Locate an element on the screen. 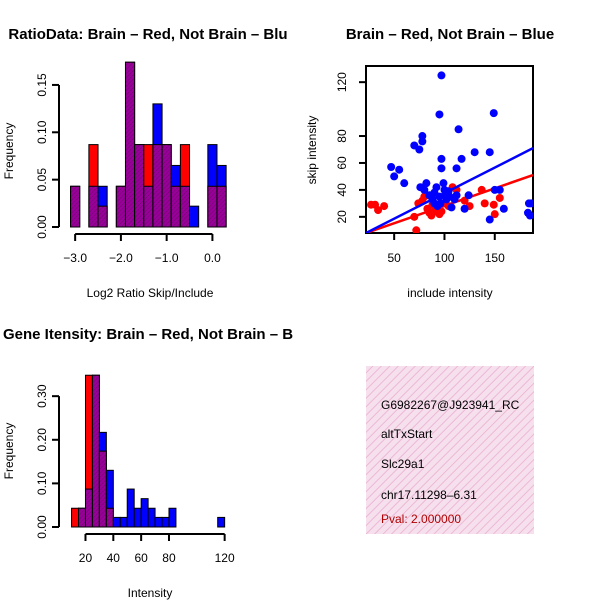  scatter-x-tick-label: 100 is located at coordinates (444, 258).